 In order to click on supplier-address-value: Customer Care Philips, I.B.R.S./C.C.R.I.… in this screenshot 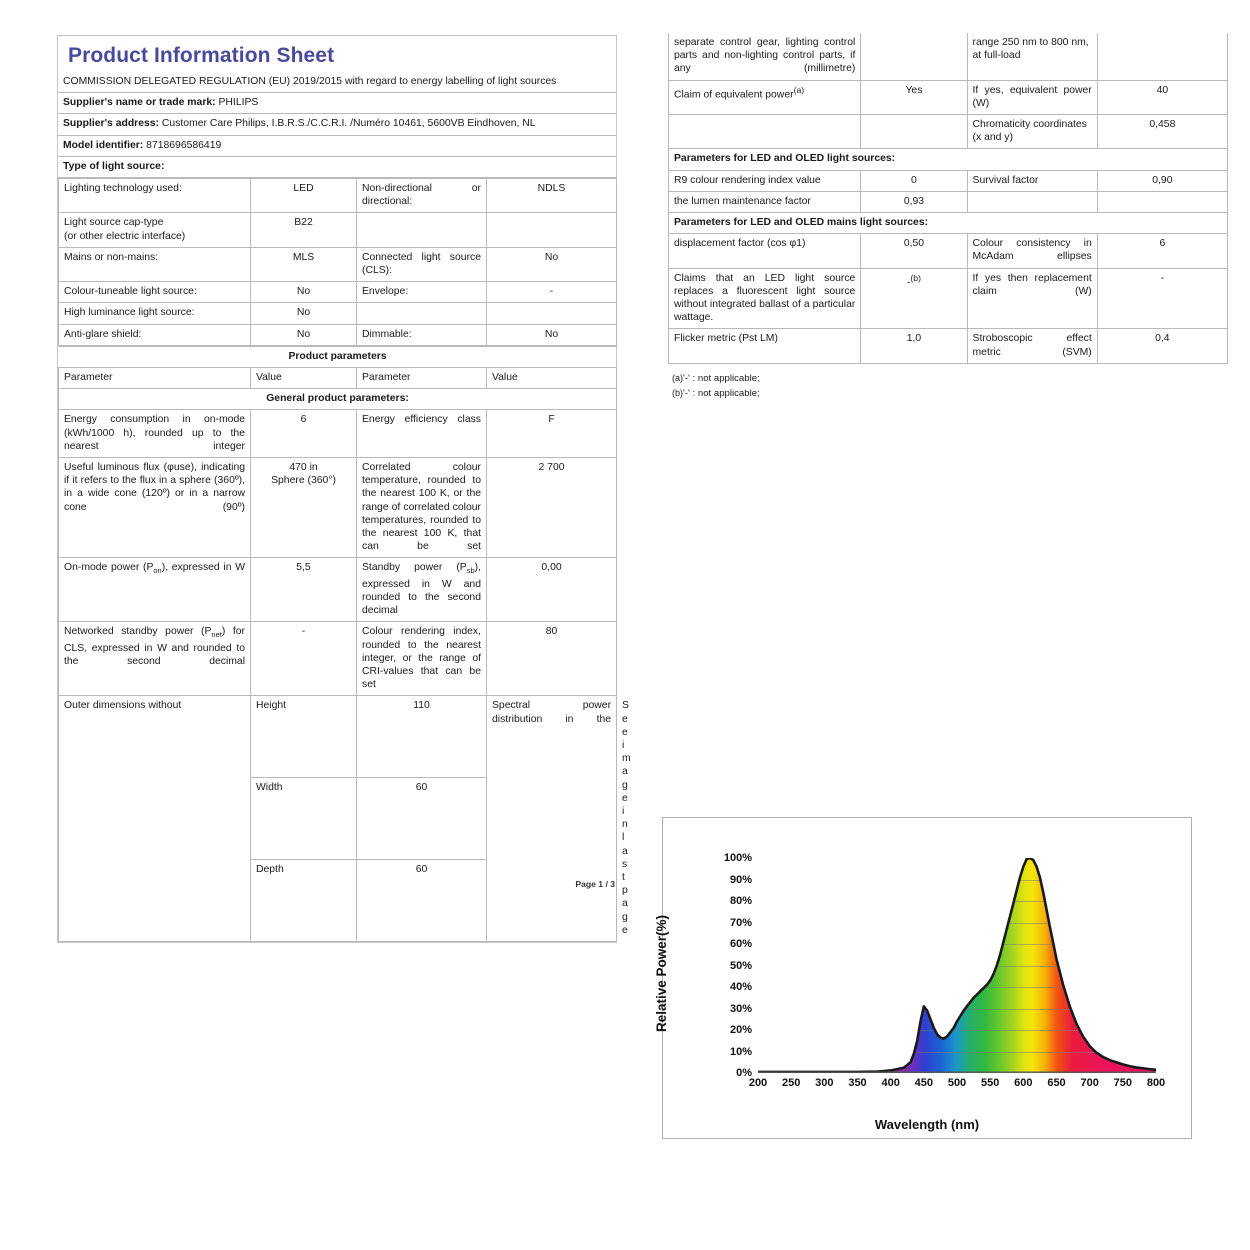, I will do `click(348, 124)`.